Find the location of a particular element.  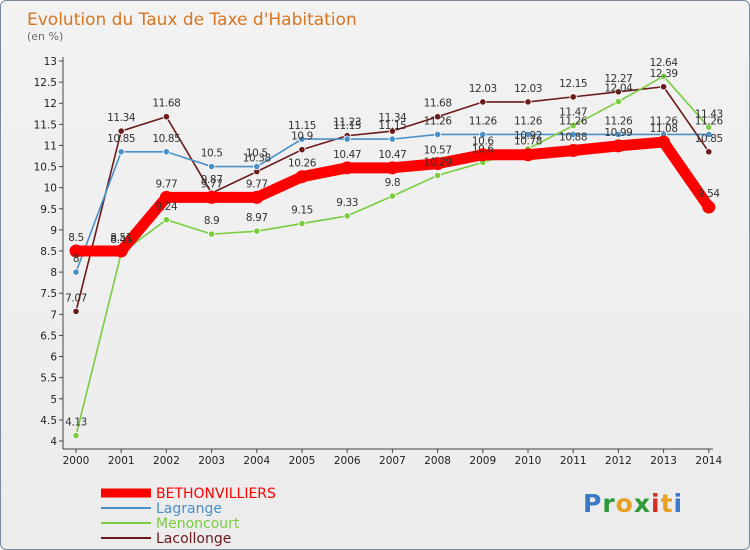

data-label-lacollonge: 12.15 is located at coordinates (573, 84).